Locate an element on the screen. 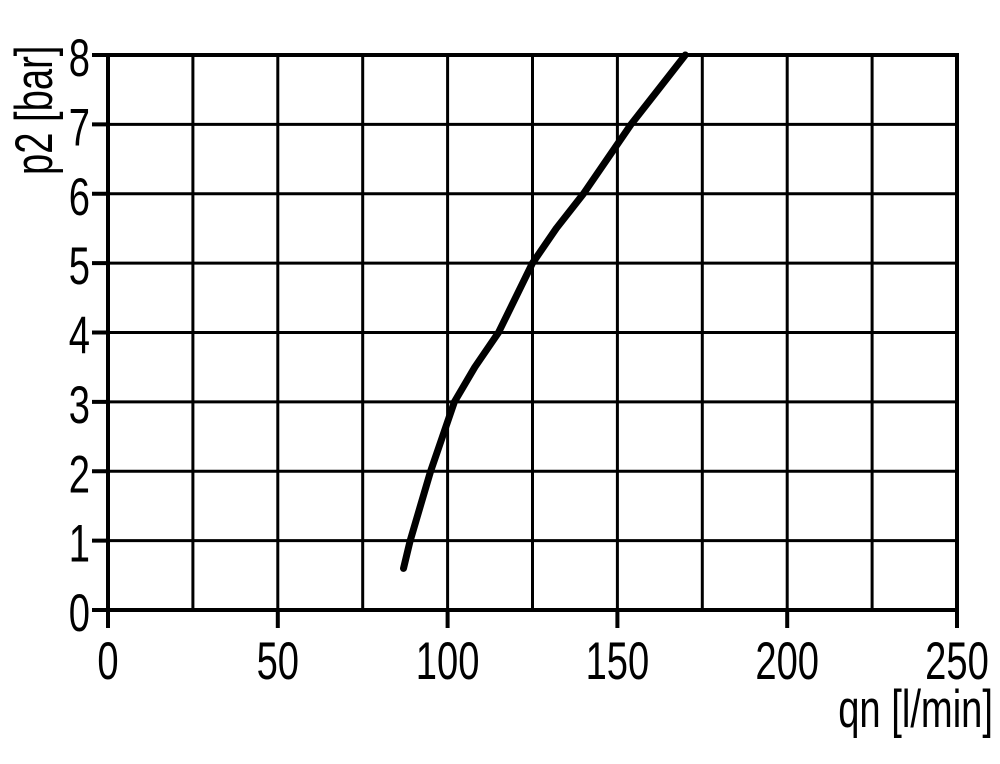 The width and height of the screenshot is (1000, 764). x-tick-label: 0 is located at coordinates (107, 661).